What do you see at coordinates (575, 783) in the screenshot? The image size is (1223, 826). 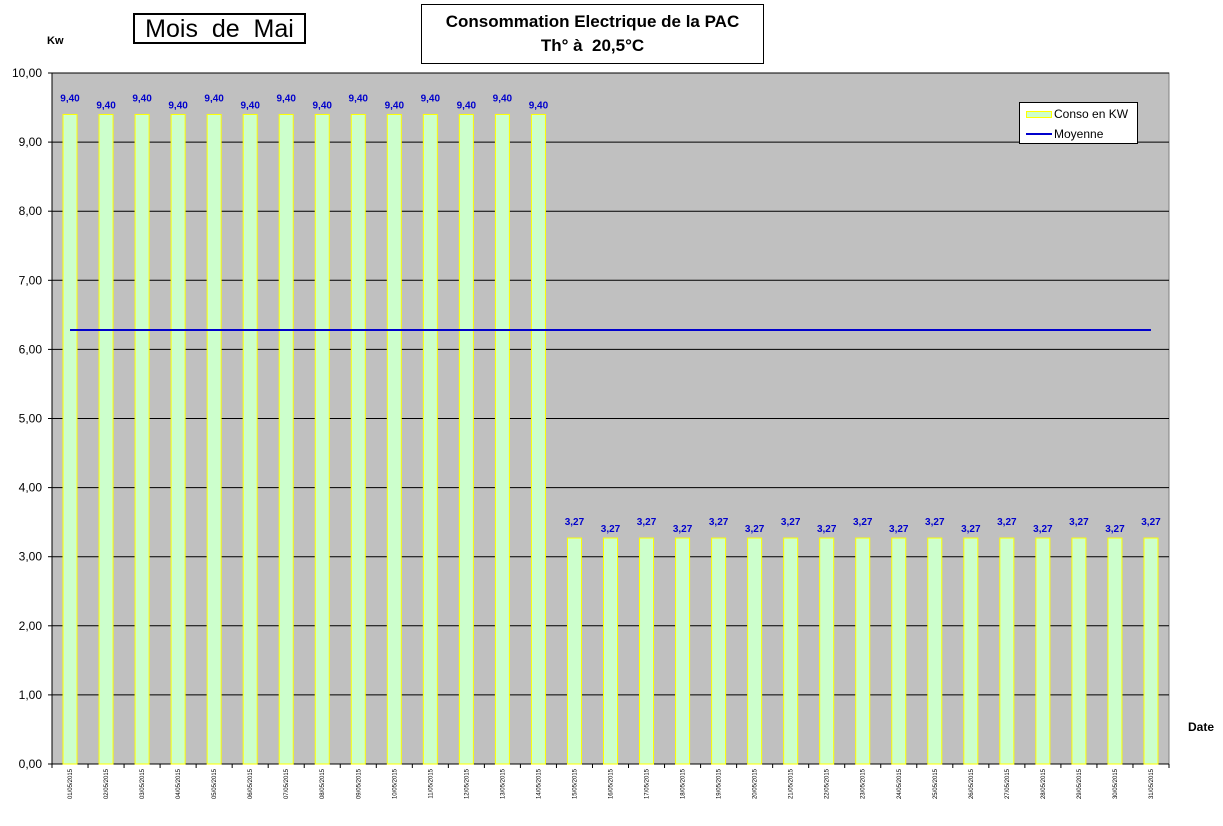 I see `x-tick-label: 15/05/2015` at bounding box center [575, 783].